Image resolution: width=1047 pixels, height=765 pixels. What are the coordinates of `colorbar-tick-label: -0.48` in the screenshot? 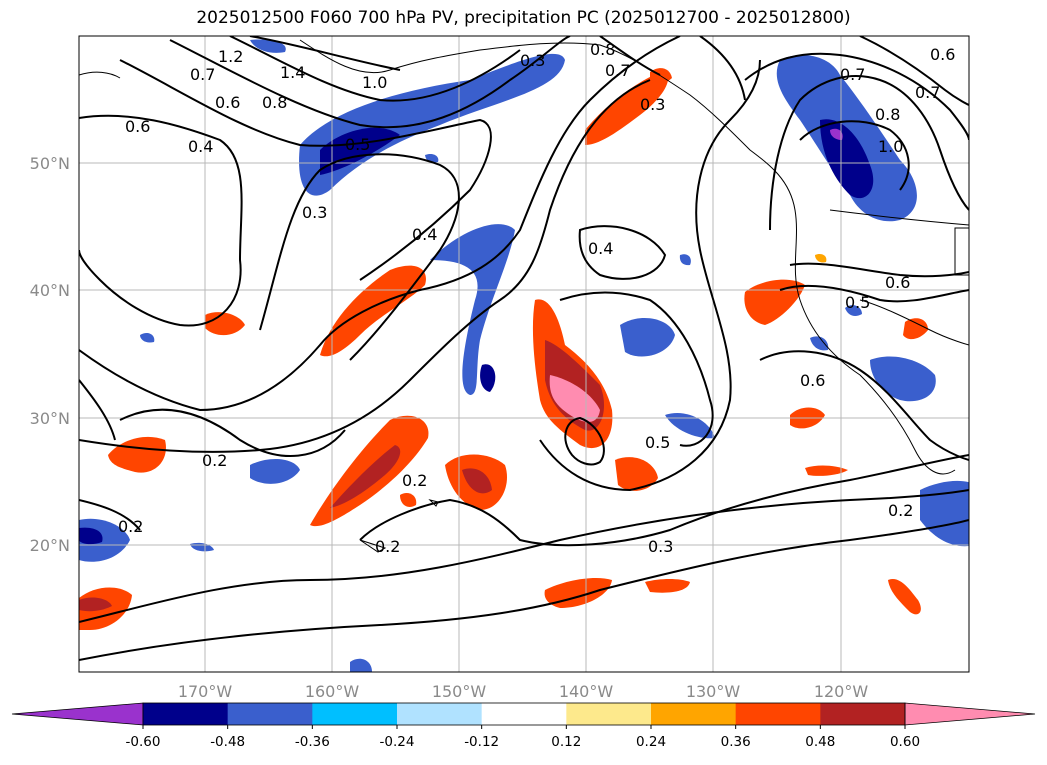 It's located at (227, 742).